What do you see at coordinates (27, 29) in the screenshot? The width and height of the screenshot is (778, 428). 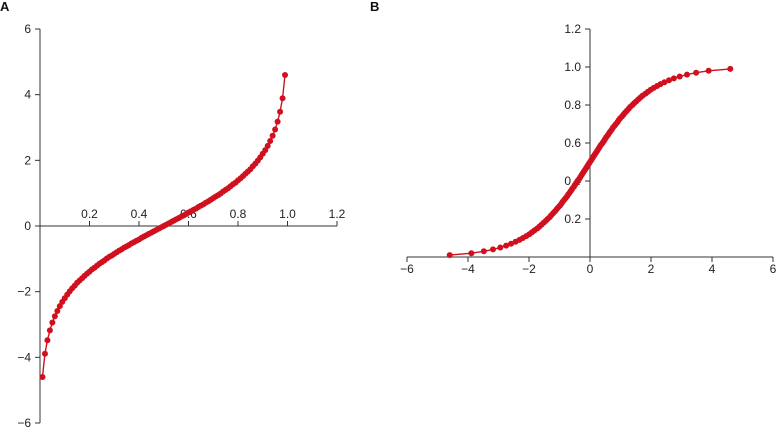 I see `panel-a-y-tick-label: 6` at bounding box center [27, 29].